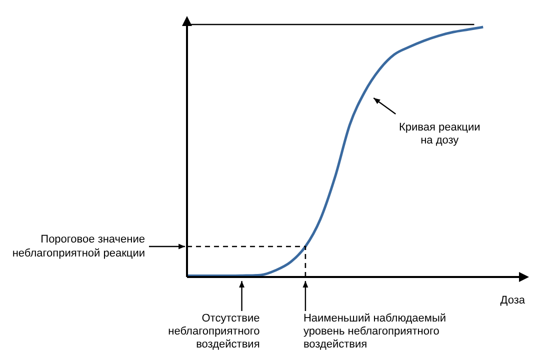 The width and height of the screenshot is (537, 350). Describe the element at coordinates (374, 331) in the screenshot. I see `text: Наименьший наблюдаемый уровень неблагоприятного воздействия` at that location.